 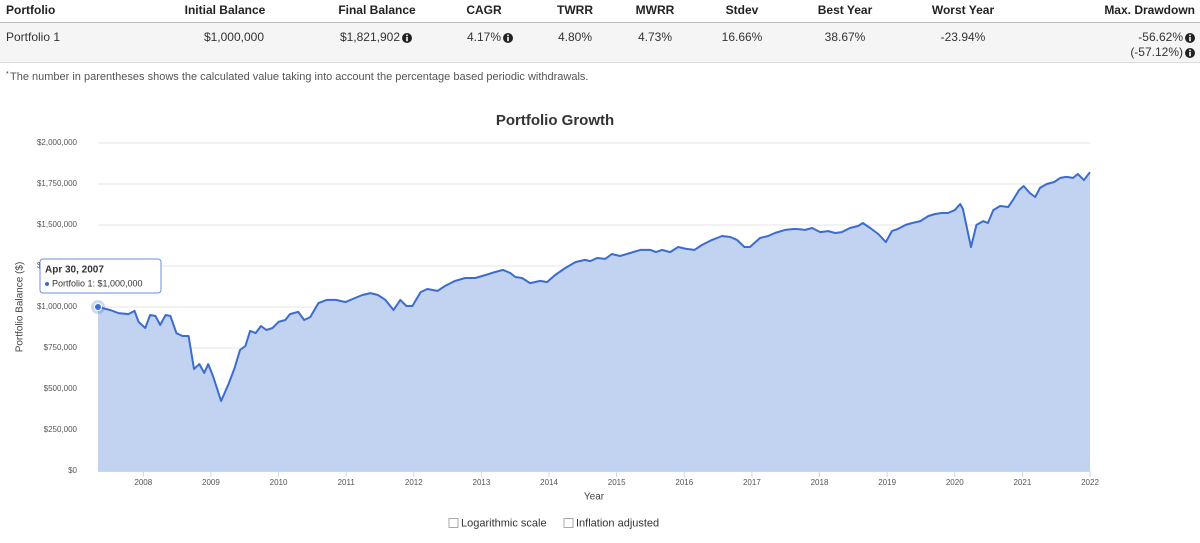 What do you see at coordinates (57, 306) in the screenshot?
I see `y-tick-label: $1,000,000` at bounding box center [57, 306].